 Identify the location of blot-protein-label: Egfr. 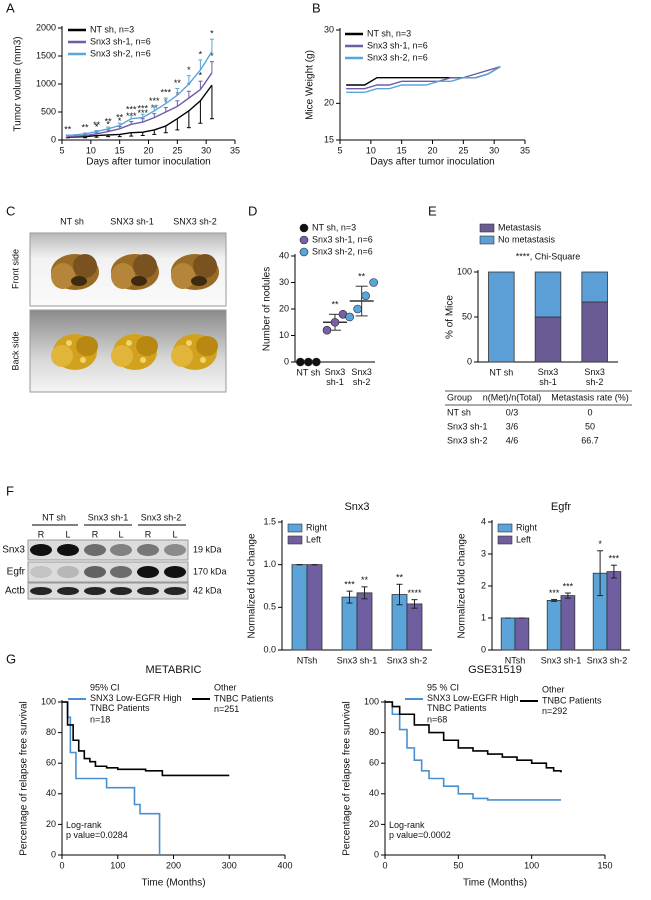
(16, 572).